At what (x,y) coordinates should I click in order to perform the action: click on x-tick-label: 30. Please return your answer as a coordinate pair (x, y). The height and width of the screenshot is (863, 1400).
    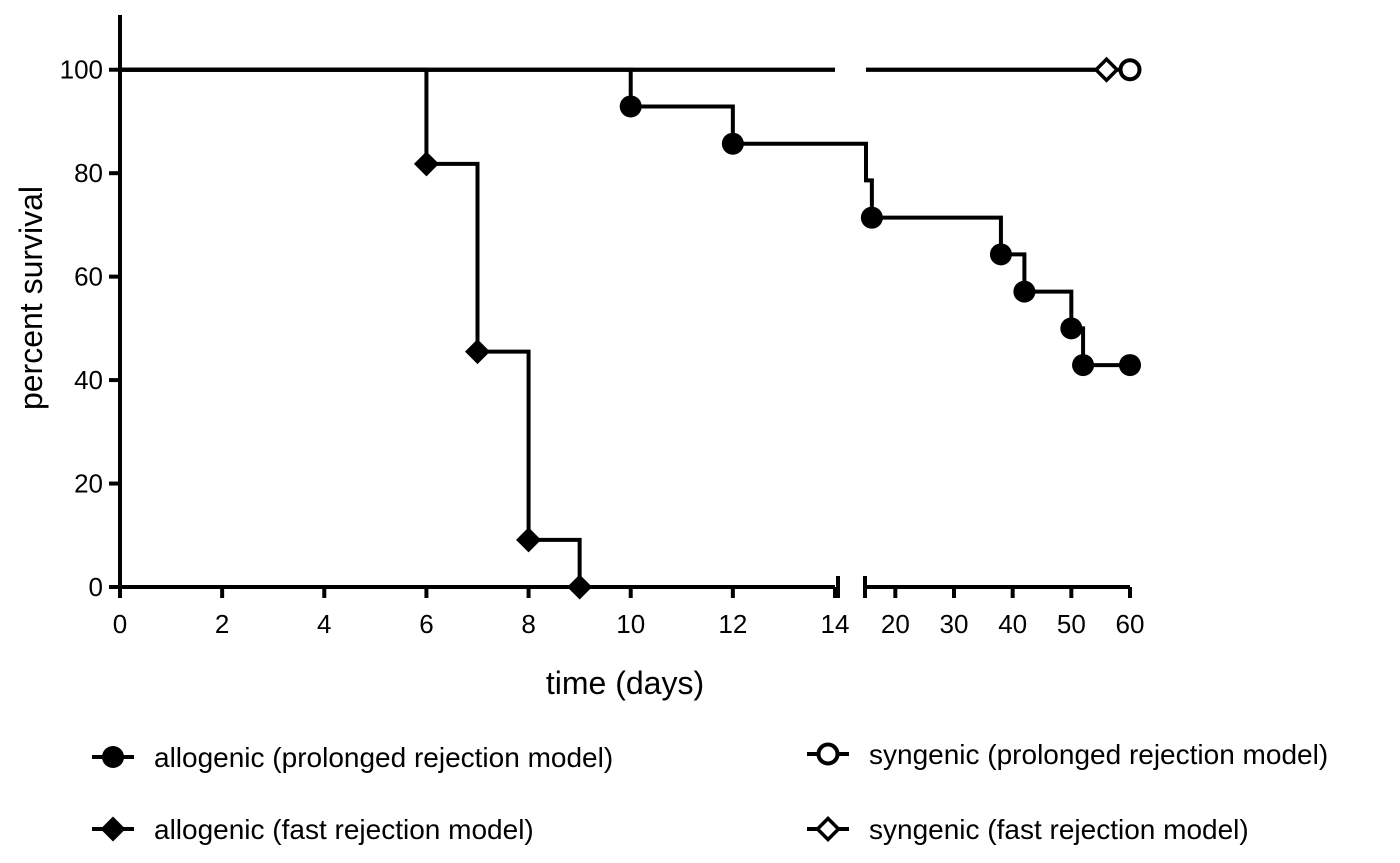
    Looking at the image, I should click on (954, 624).